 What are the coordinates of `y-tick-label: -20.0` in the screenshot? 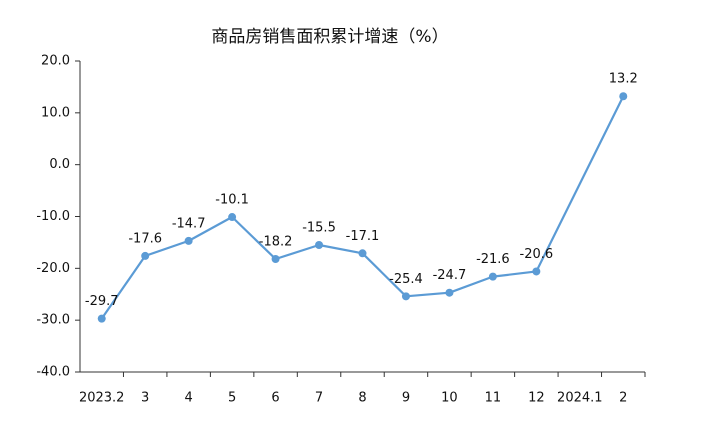 It's located at (53, 268).